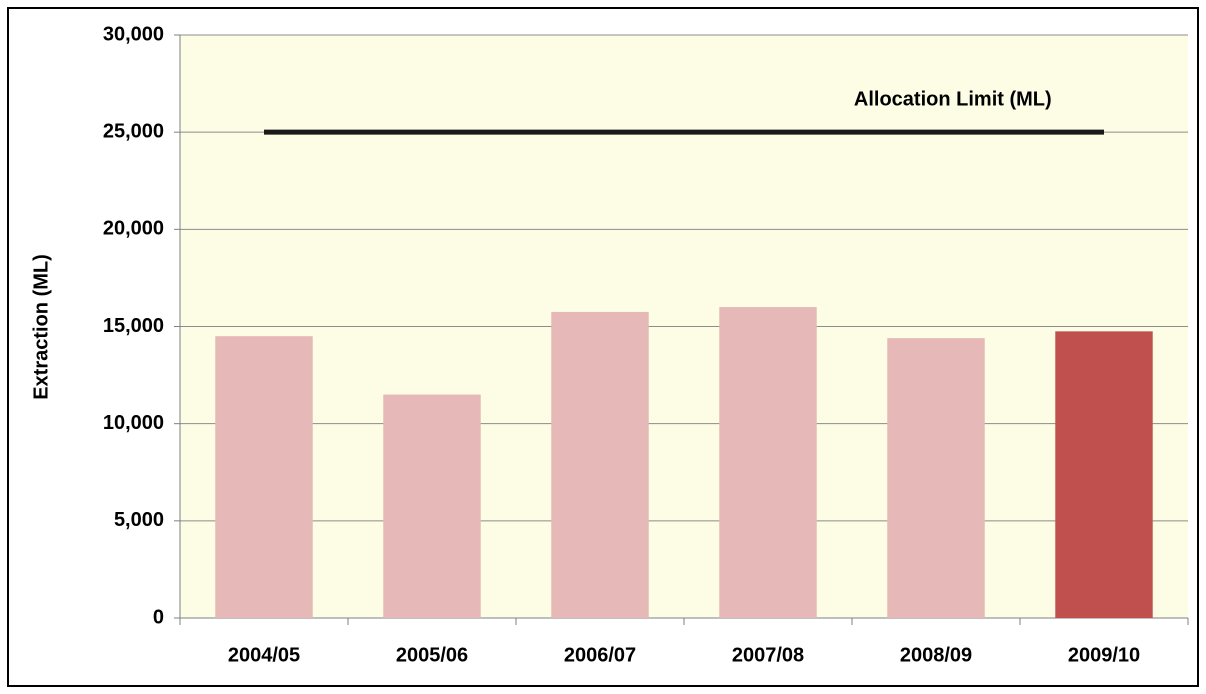 The image size is (1206, 694). Describe the element at coordinates (133, 229) in the screenshot. I see `y-tick-label: 20,000` at that location.